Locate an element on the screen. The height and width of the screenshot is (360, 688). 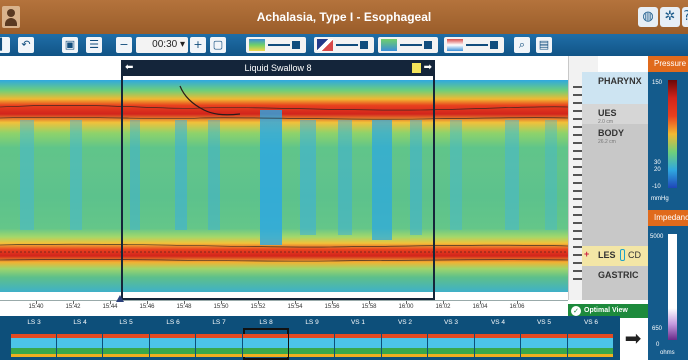
cd-marker-icon is located at coordinates (622, 255).